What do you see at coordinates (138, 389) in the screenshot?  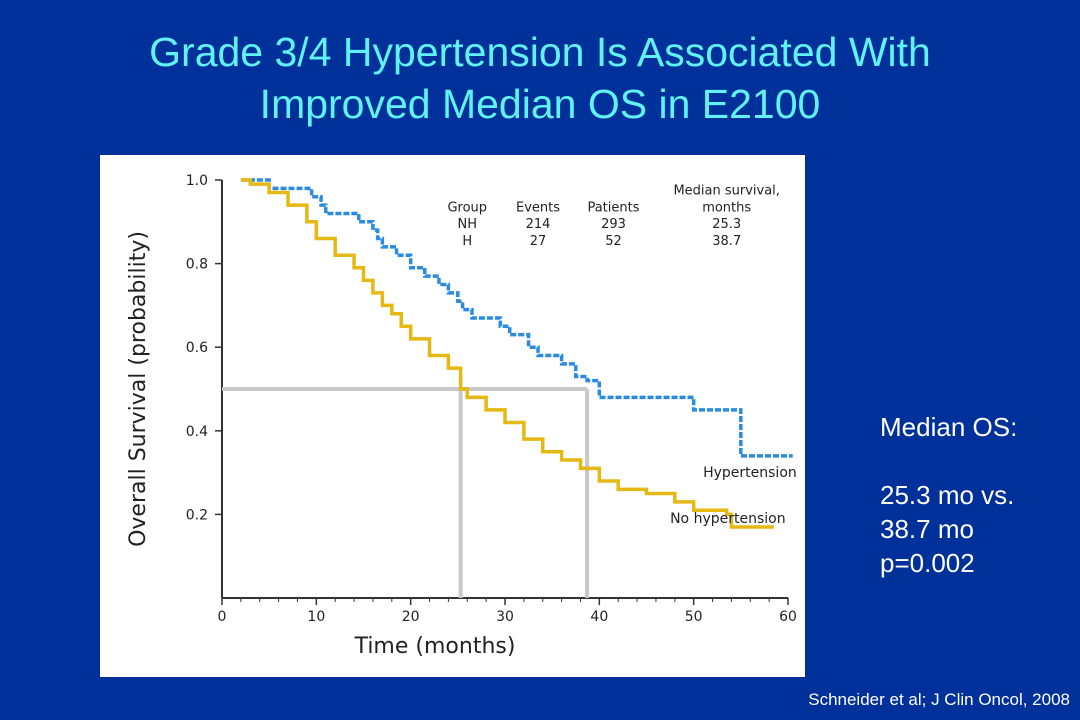 I see `y-axis-label: Overall Survival (probability)` at bounding box center [138, 389].